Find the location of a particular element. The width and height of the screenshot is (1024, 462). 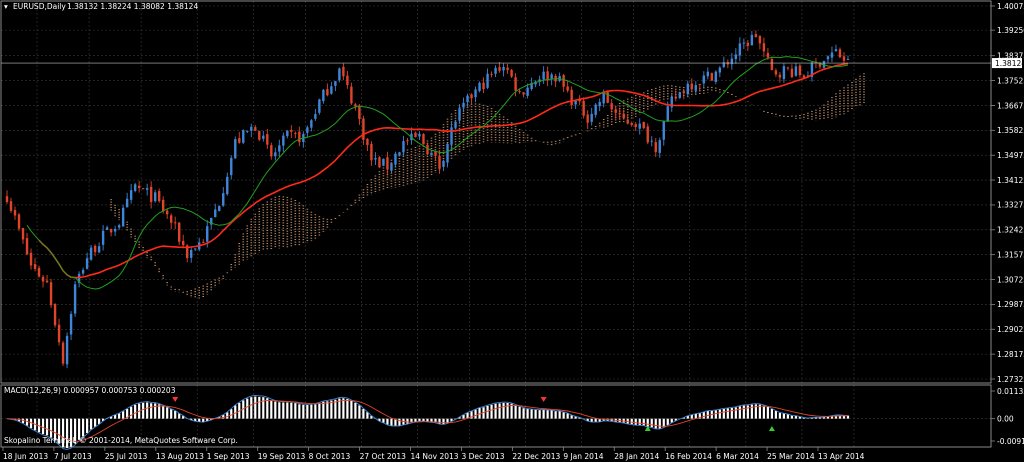

price-tick-label: 1.30725 is located at coordinates (1010, 279).